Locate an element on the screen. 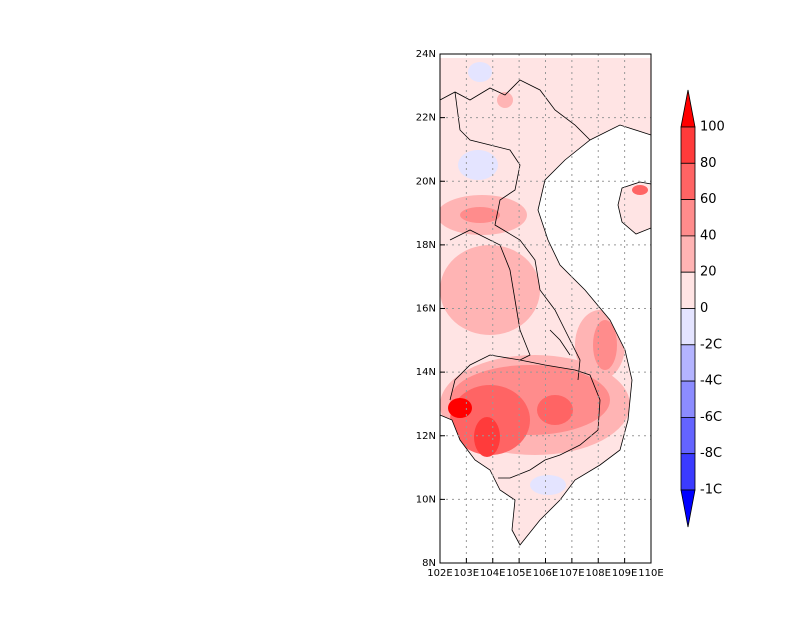  lon-tick-label: 110E is located at coordinates (650, 573).